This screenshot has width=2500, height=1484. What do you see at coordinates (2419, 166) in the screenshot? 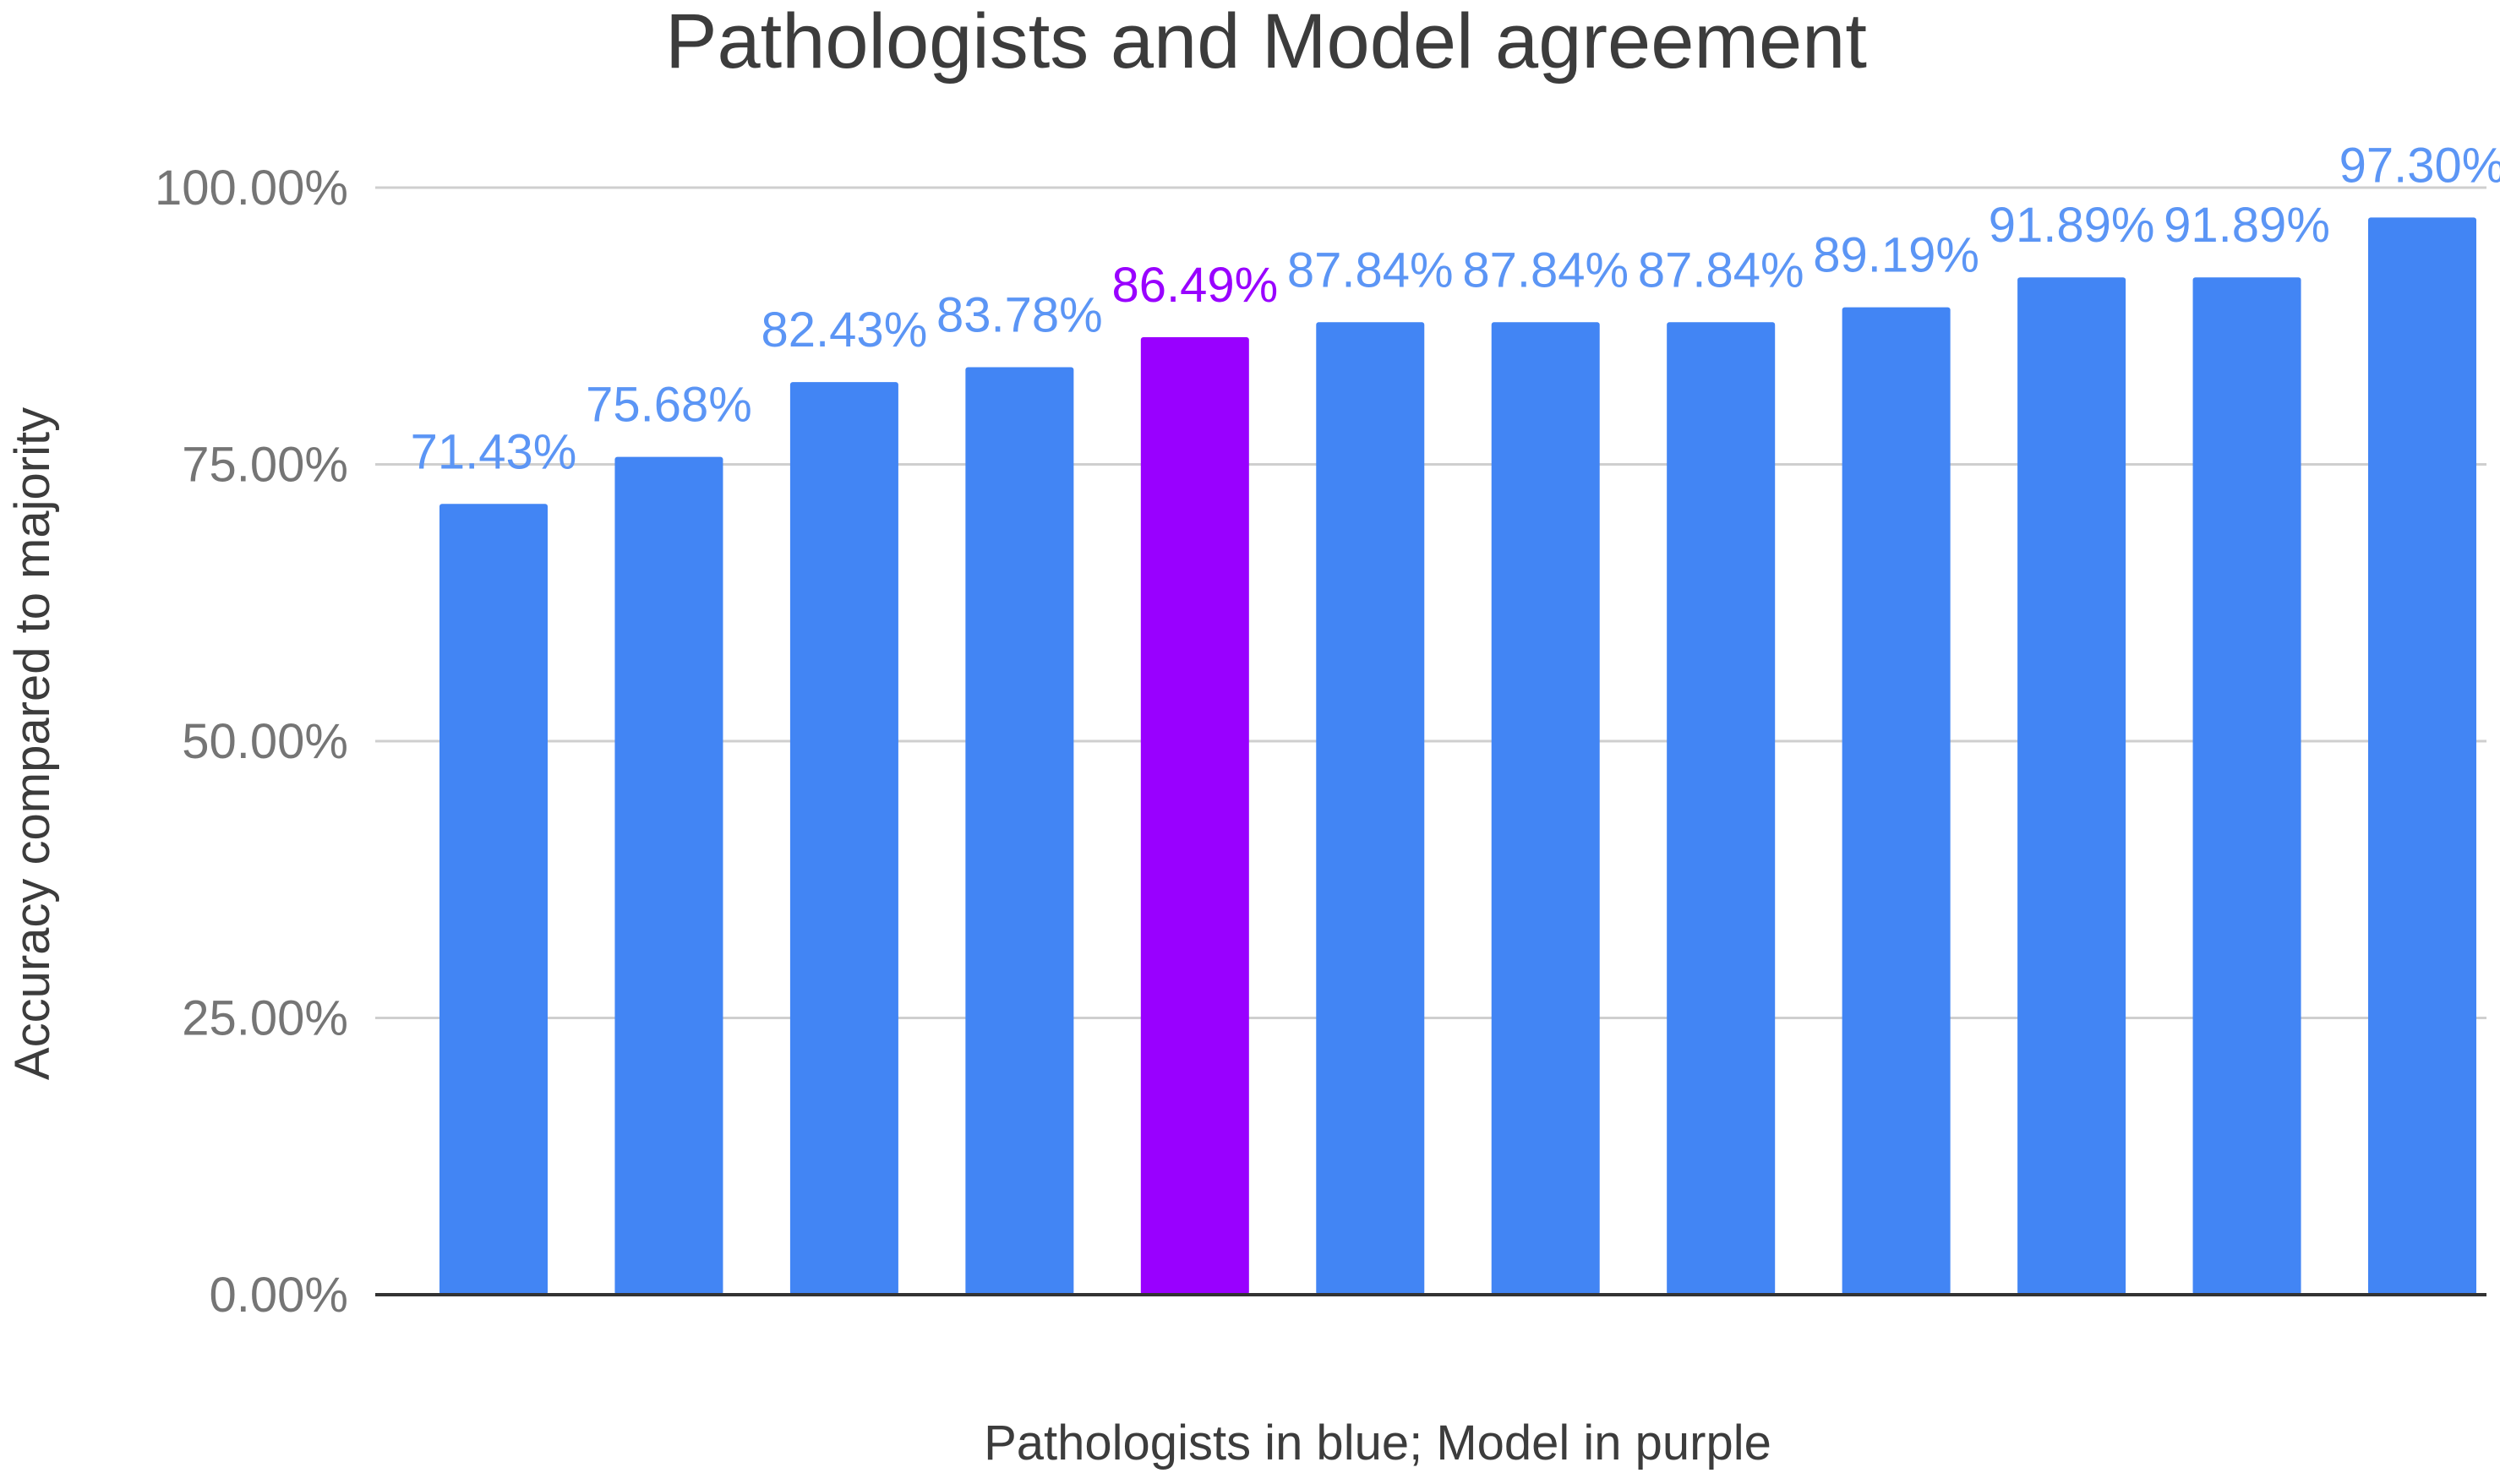
I see `bar-value-label: 97.30%` at bounding box center [2419, 166].